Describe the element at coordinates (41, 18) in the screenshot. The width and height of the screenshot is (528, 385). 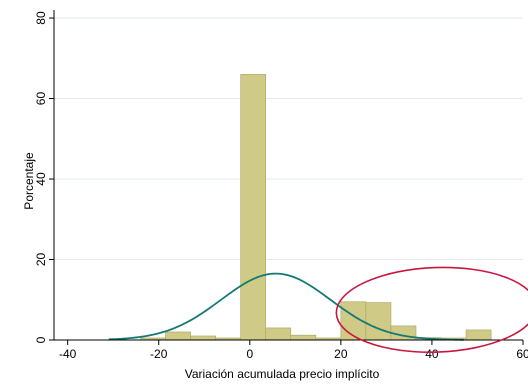
I see `y-tick-label-4: 80` at that location.